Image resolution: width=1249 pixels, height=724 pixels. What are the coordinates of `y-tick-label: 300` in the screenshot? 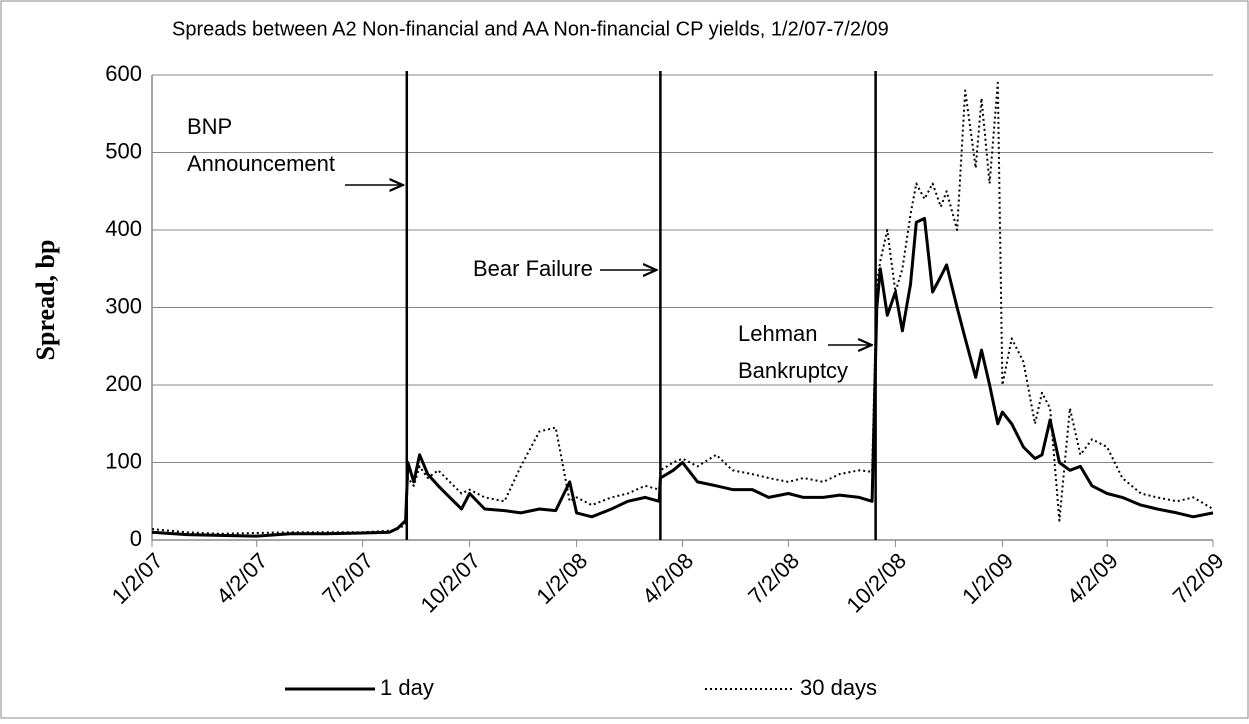 It's located at (123, 305).